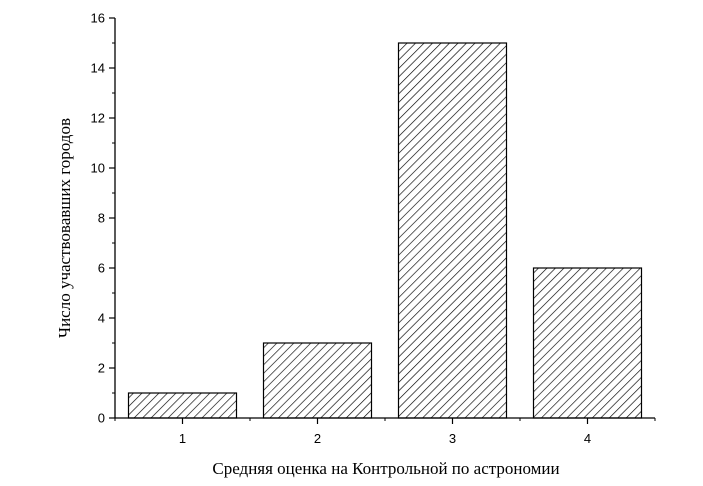  Describe the element at coordinates (101, 418) in the screenshot. I see `y-tick-label-0: 0` at that location.